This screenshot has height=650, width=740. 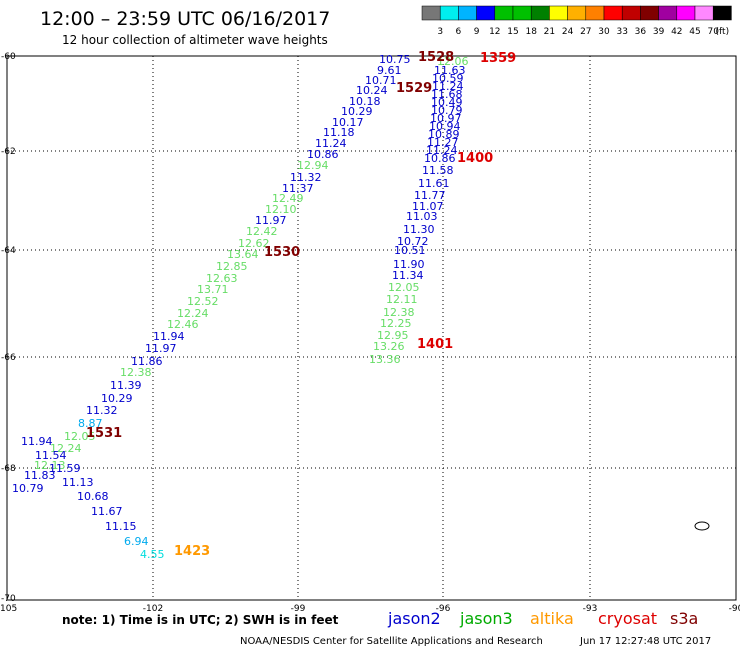 What do you see at coordinates (183, 324) in the screenshot?
I see `observation-label: 12.46` at bounding box center [183, 324].